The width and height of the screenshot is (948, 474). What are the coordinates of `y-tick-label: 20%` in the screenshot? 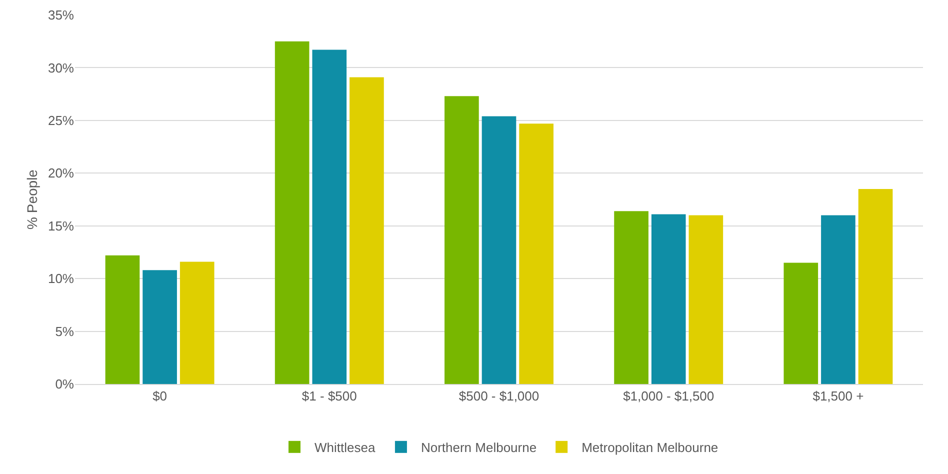 It's located at (61, 173).